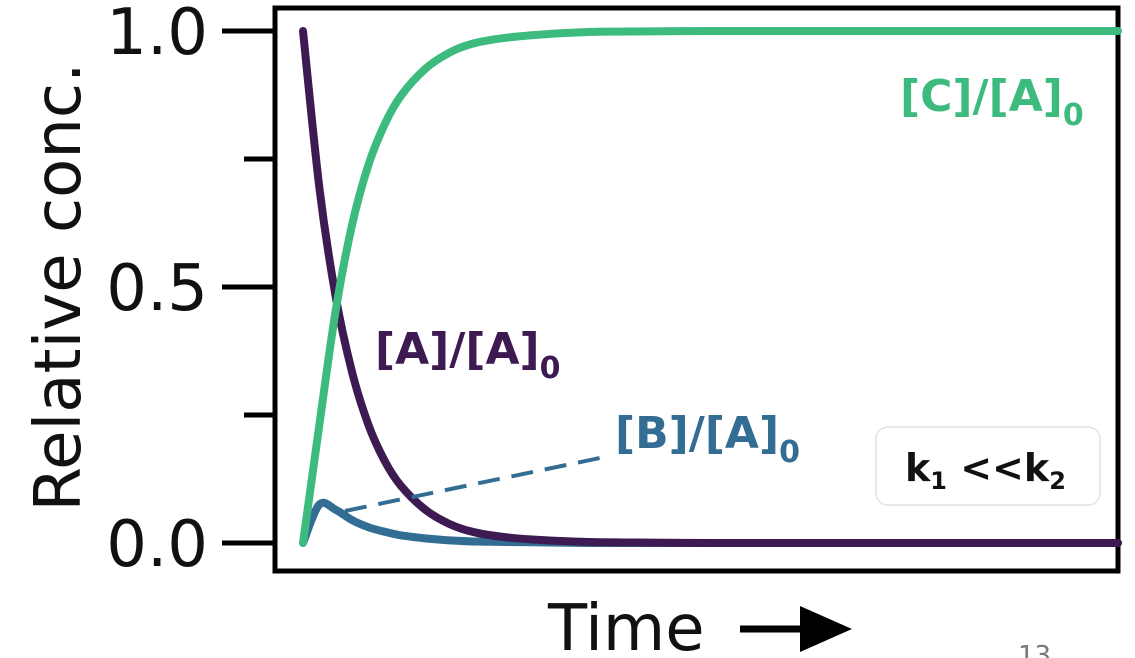 Image resolution: width=1135 pixels, height=658 pixels. Describe the element at coordinates (157, 35) in the screenshot. I see `y-tick-label-4: 1.0` at that location.